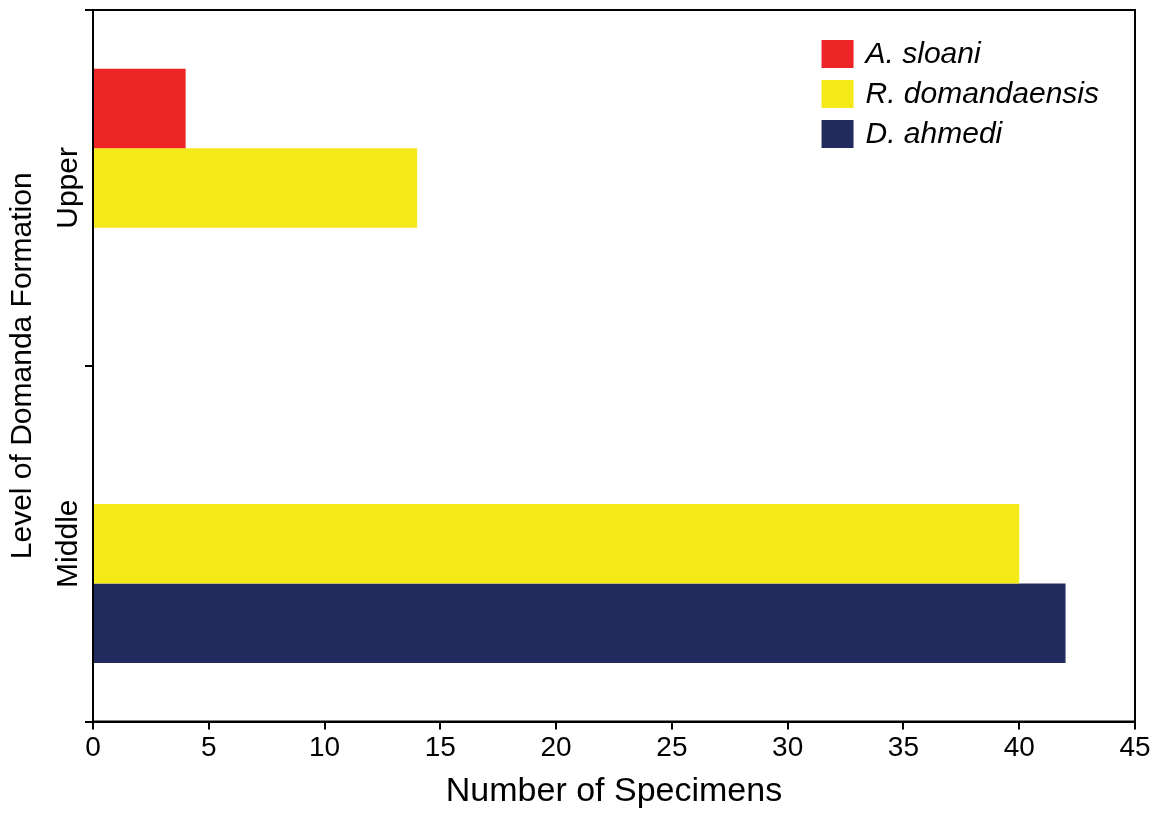 This screenshot has width=1165, height=821. What do you see at coordinates (324, 747) in the screenshot?
I see `x-tick-label: 10` at bounding box center [324, 747].